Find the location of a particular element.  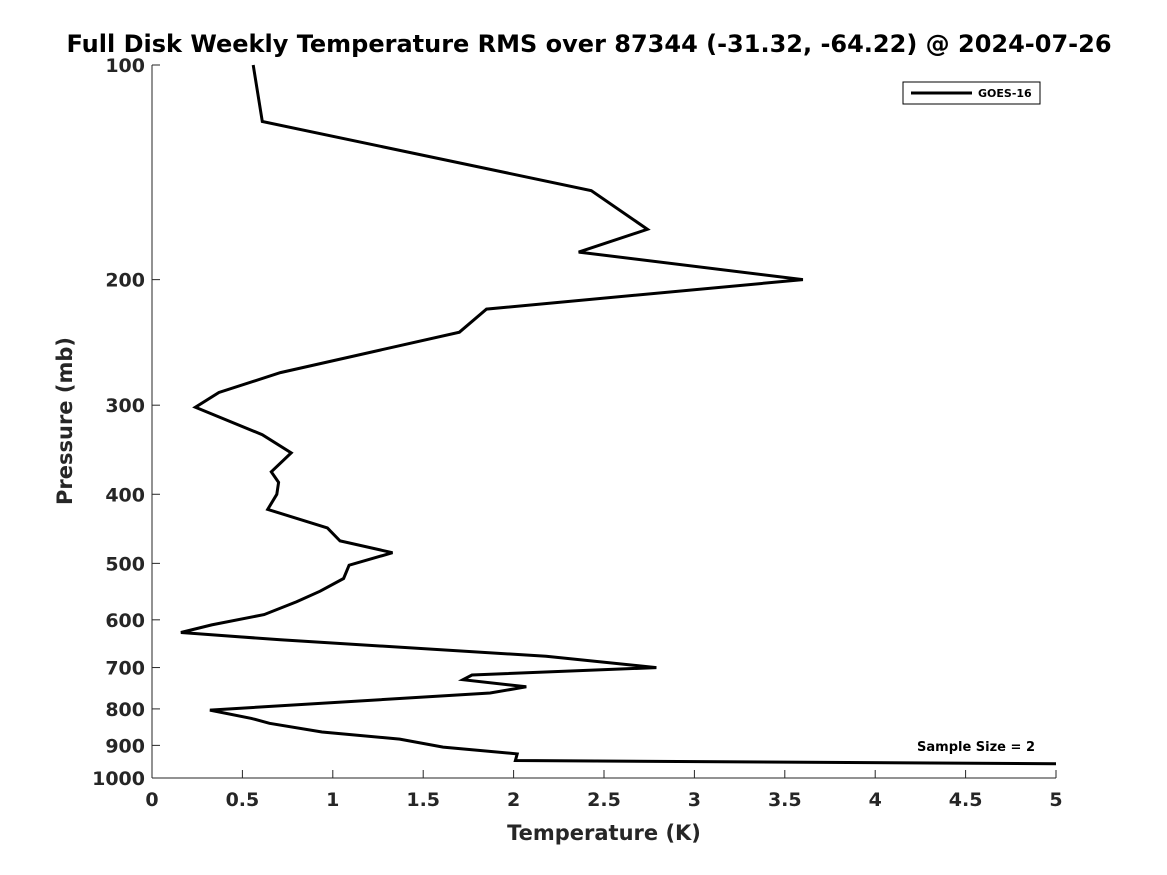

legend: GOES-16 is located at coordinates (971, 93).